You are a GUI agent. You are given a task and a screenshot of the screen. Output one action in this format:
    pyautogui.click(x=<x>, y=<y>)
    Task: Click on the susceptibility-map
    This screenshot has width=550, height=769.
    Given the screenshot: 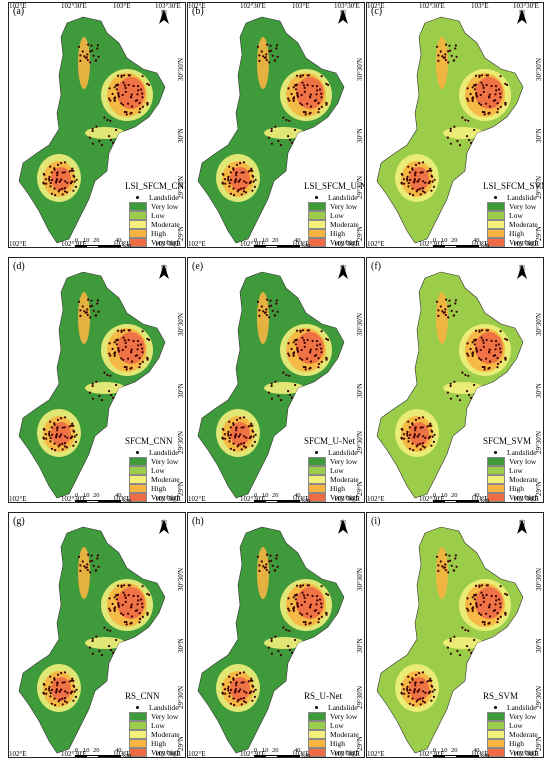 What is the action you would take?
    pyautogui.click(x=92, y=385)
    